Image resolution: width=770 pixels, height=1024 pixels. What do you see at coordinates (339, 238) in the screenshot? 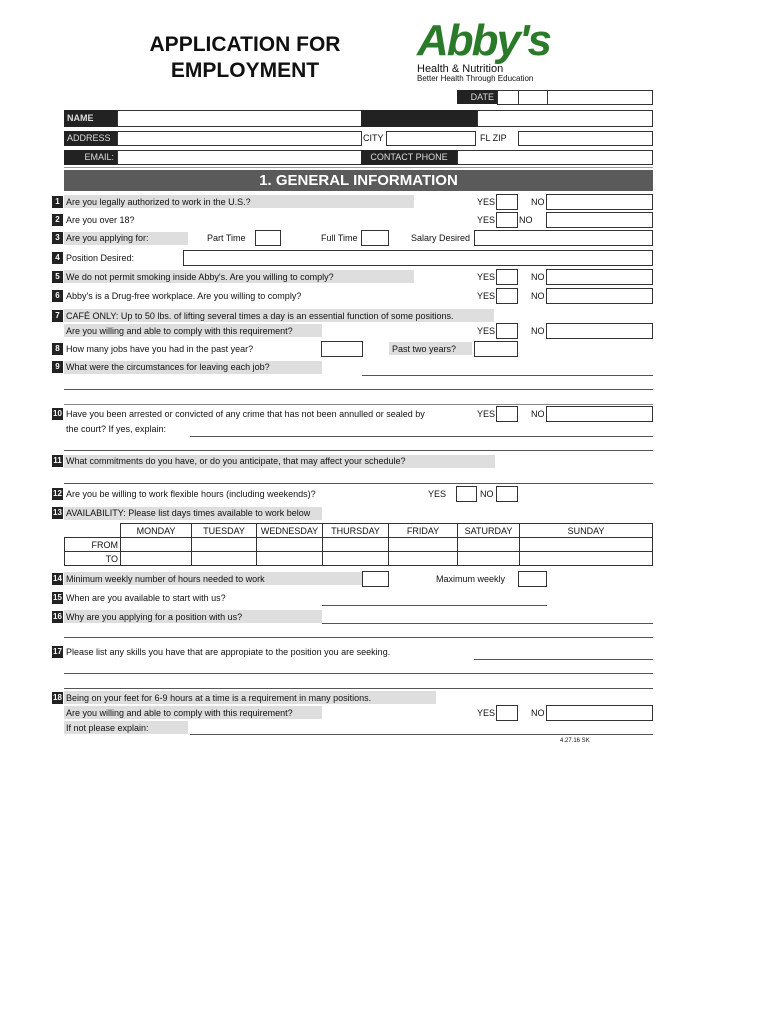
I see `full-time-label: Full Time` at bounding box center [339, 238].